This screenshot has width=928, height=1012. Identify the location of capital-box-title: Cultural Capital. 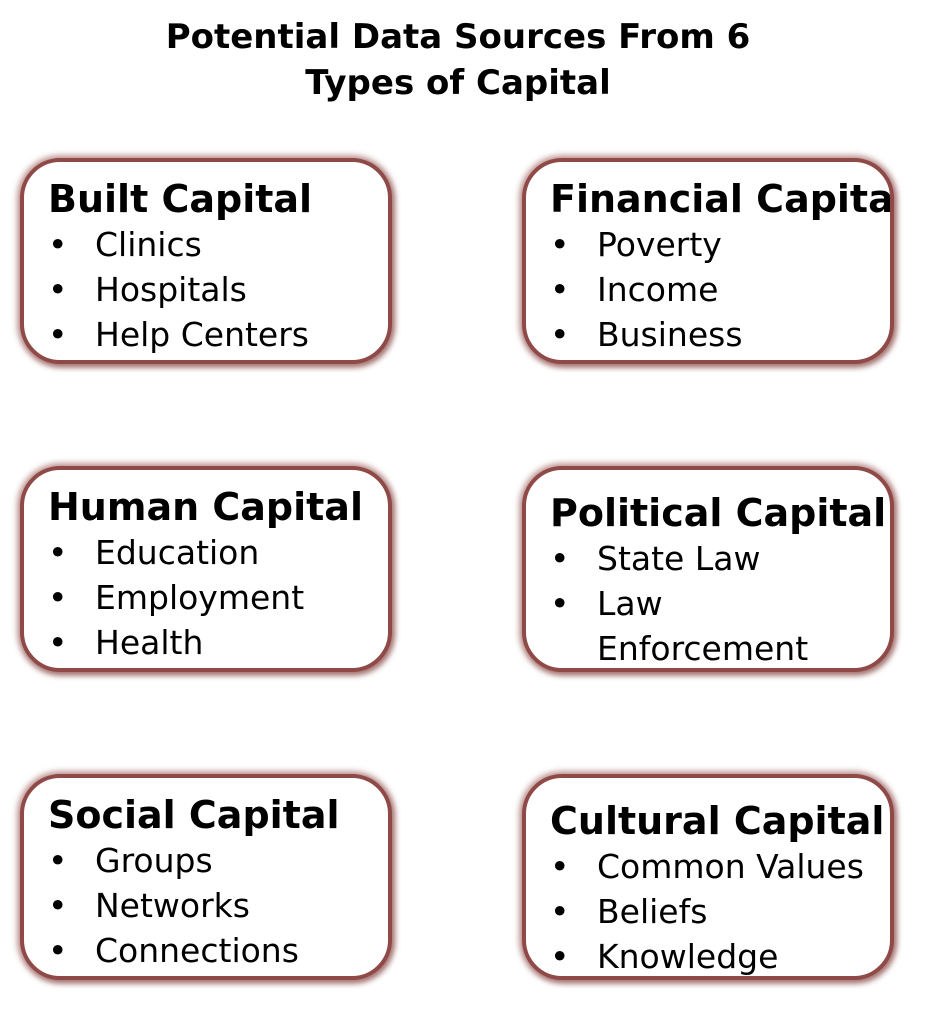
(717, 821).